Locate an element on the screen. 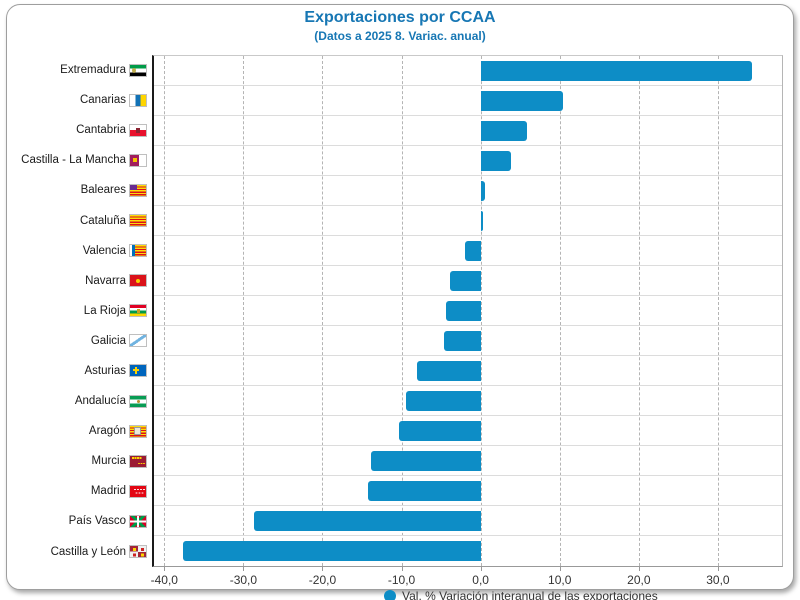 This screenshot has width=800, height=600. category-row: Navarra is located at coordinates (74, 281).